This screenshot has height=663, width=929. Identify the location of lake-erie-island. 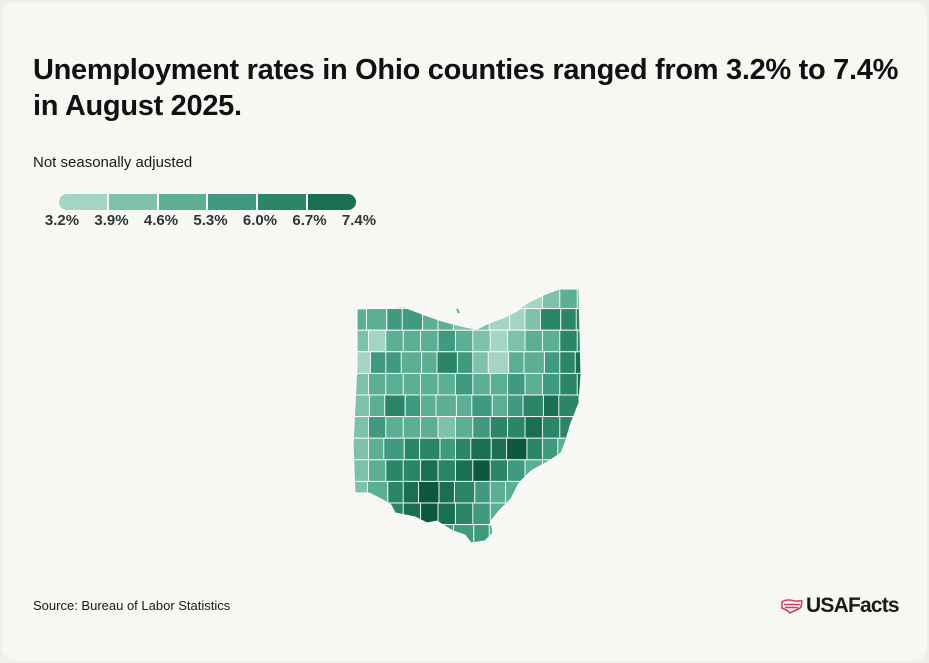
(458, 311).